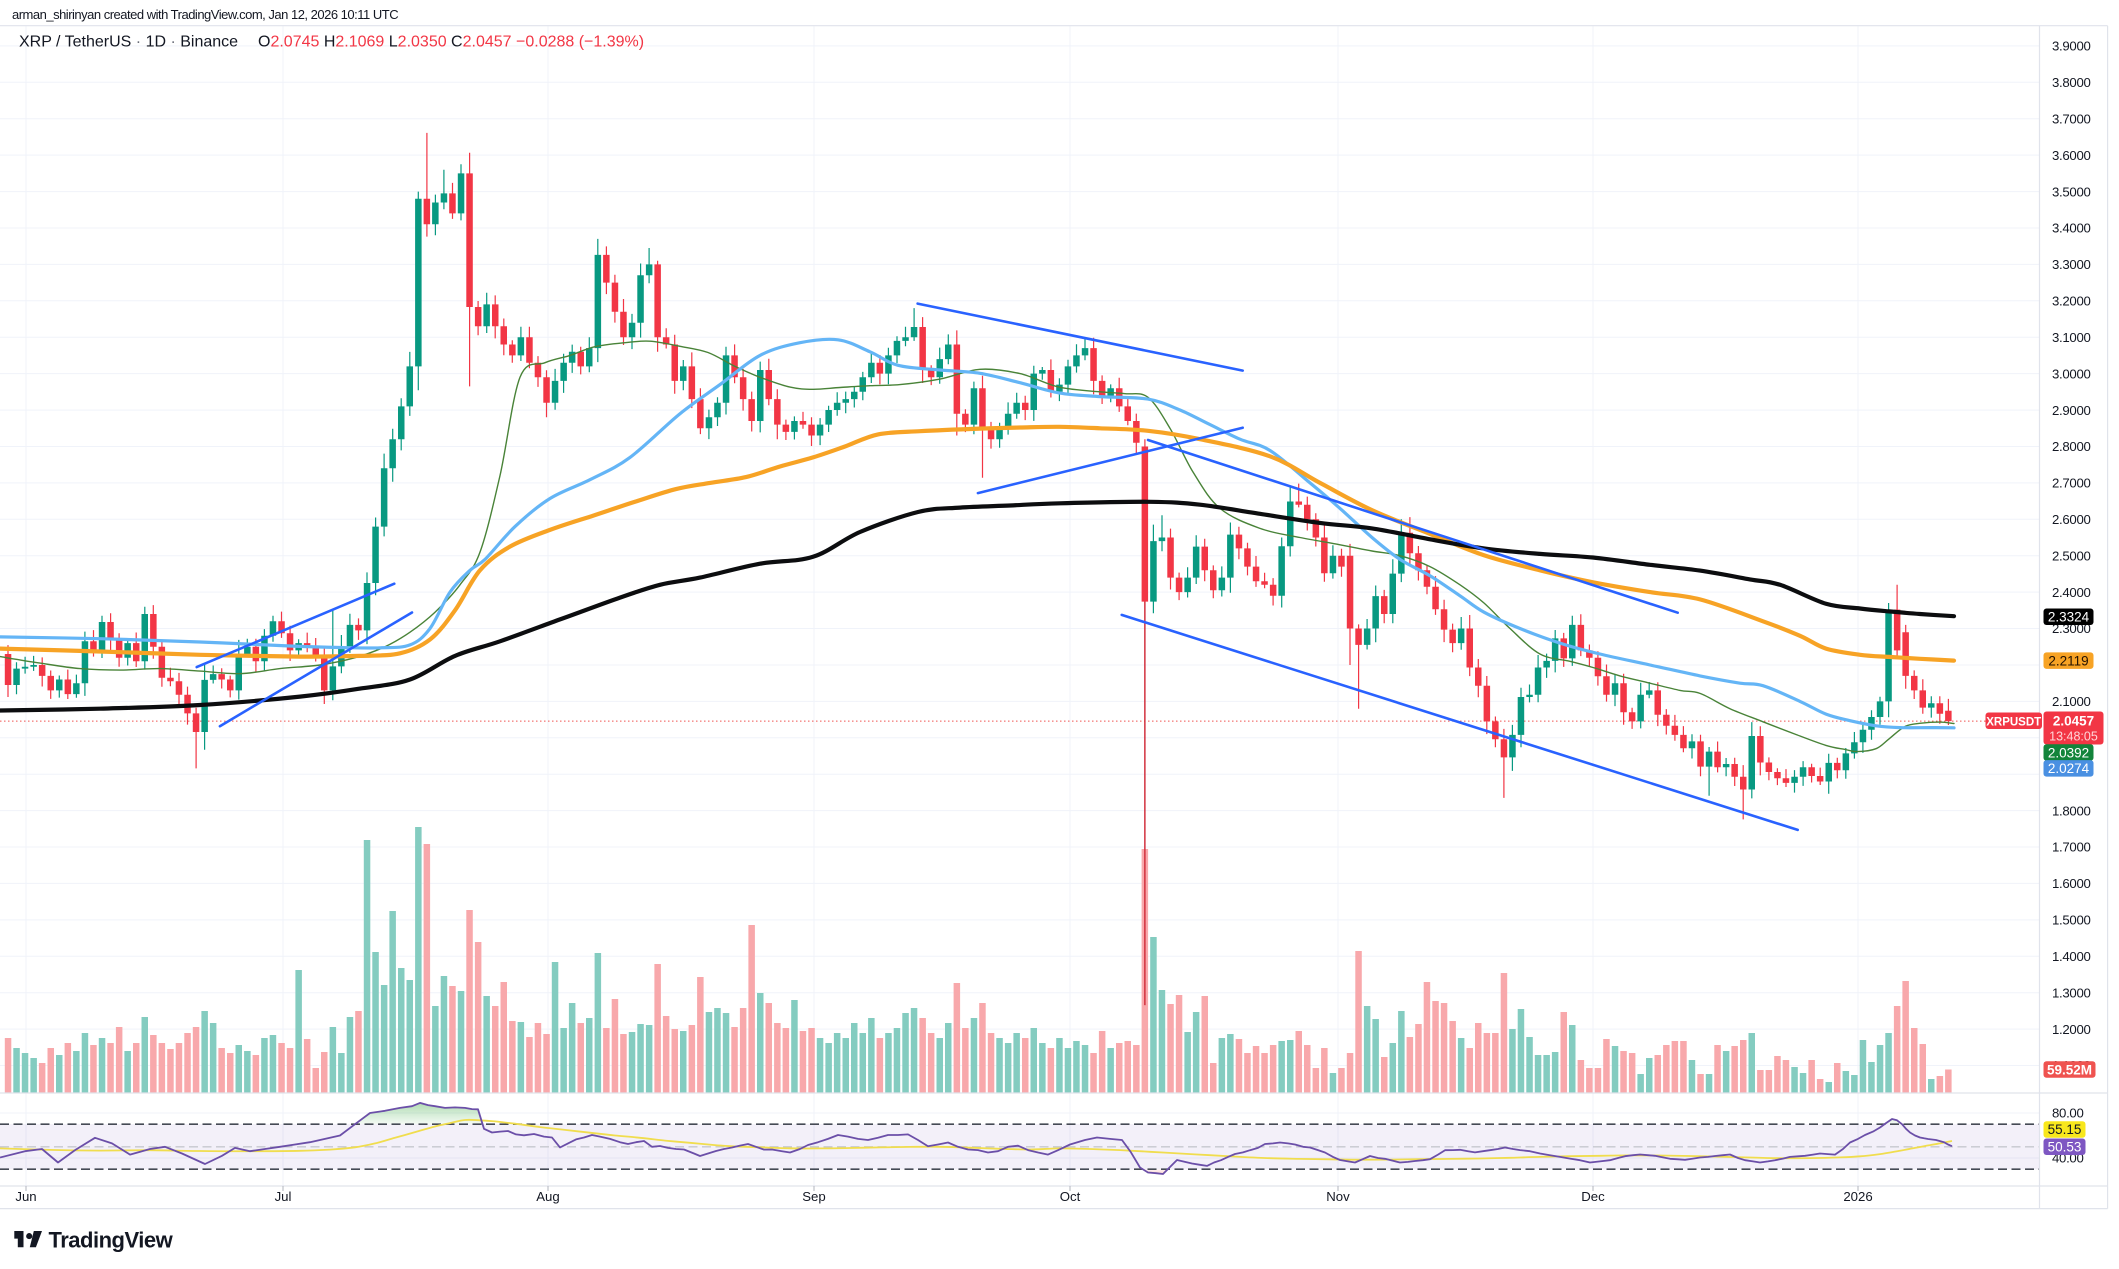 Image resolution: width=2119 pixels, height=1269 pixels. What do you see at coordinates (1857, 1196) in the screenshot?
I see `svg-text: 2026` at bounding box center [1857, 1196].